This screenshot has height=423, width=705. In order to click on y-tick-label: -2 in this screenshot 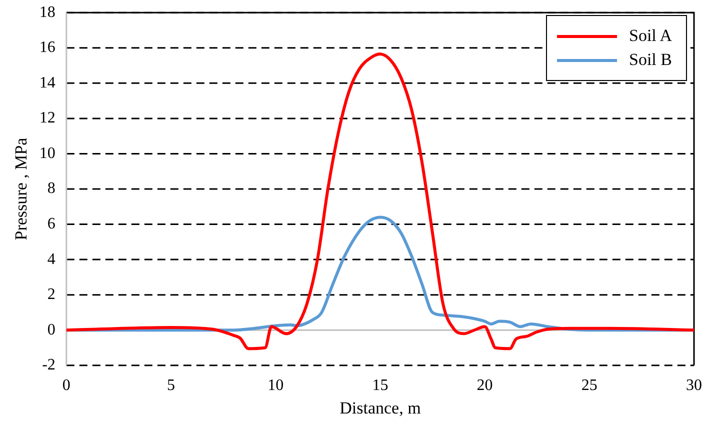, I will do `click(49, 365)`.